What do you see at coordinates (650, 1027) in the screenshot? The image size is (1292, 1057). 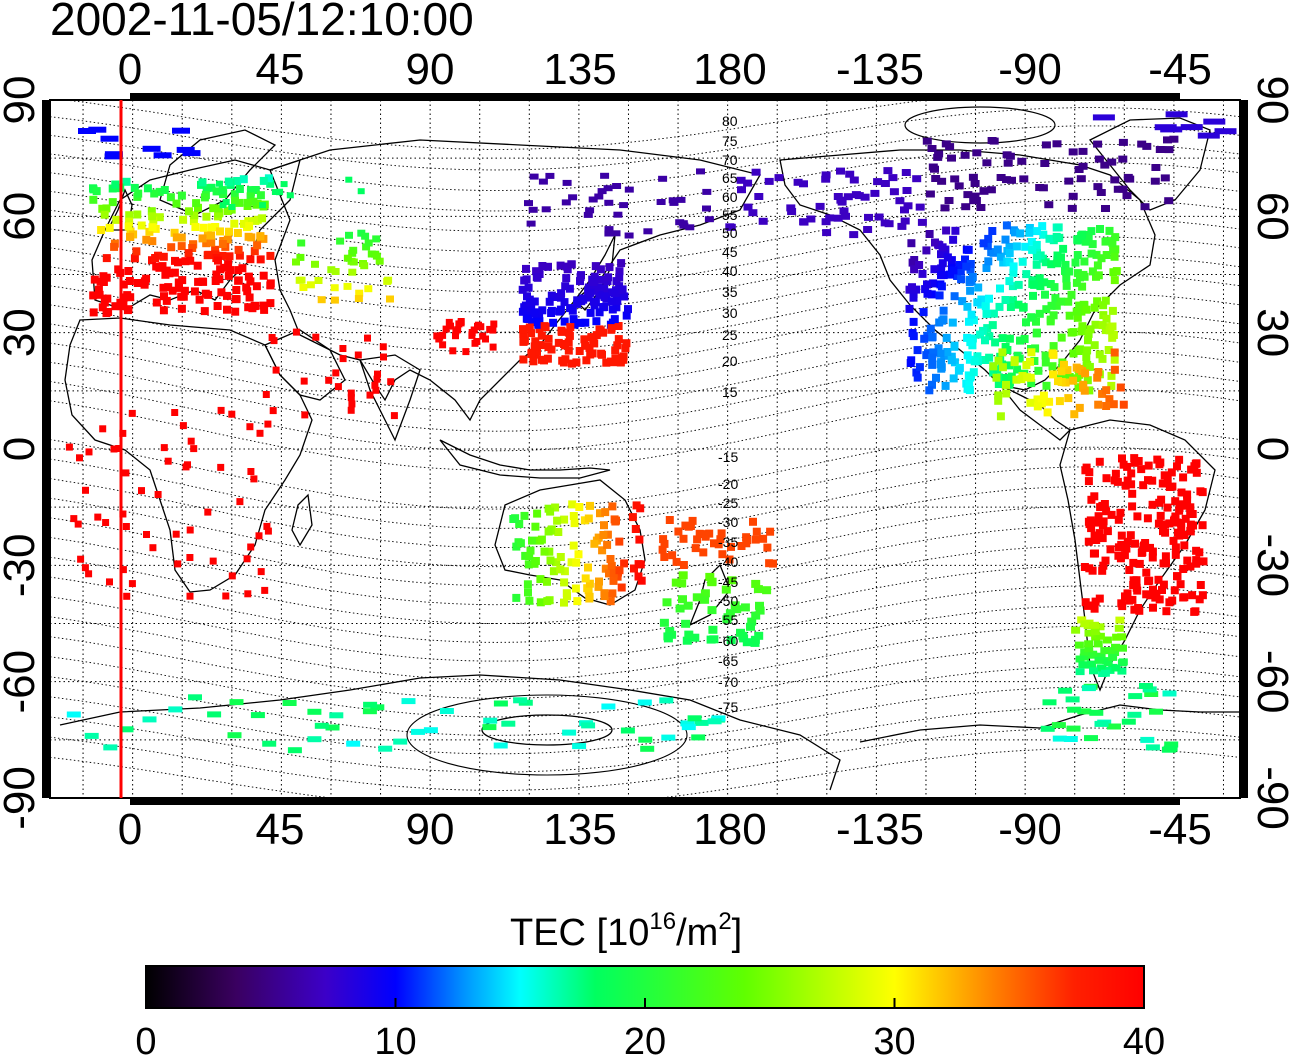 I see `colorbar-ticks: 0 10 20 30 40` at bounding box center [650, 1027].